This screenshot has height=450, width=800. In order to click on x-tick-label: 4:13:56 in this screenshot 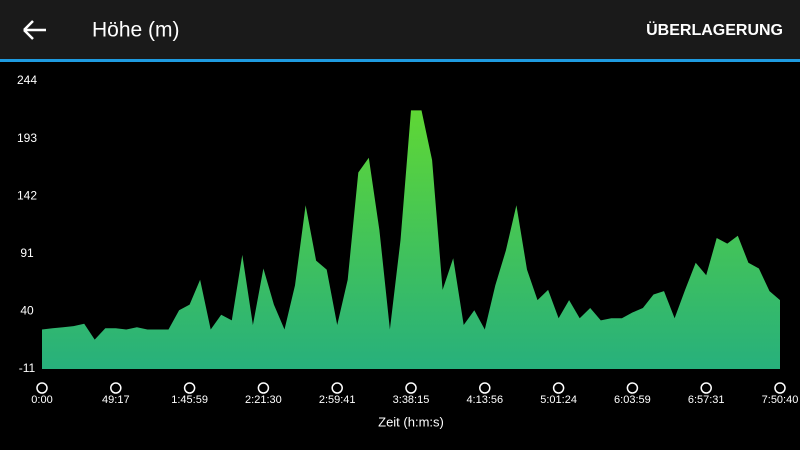, I will do `click(484, 400)`.